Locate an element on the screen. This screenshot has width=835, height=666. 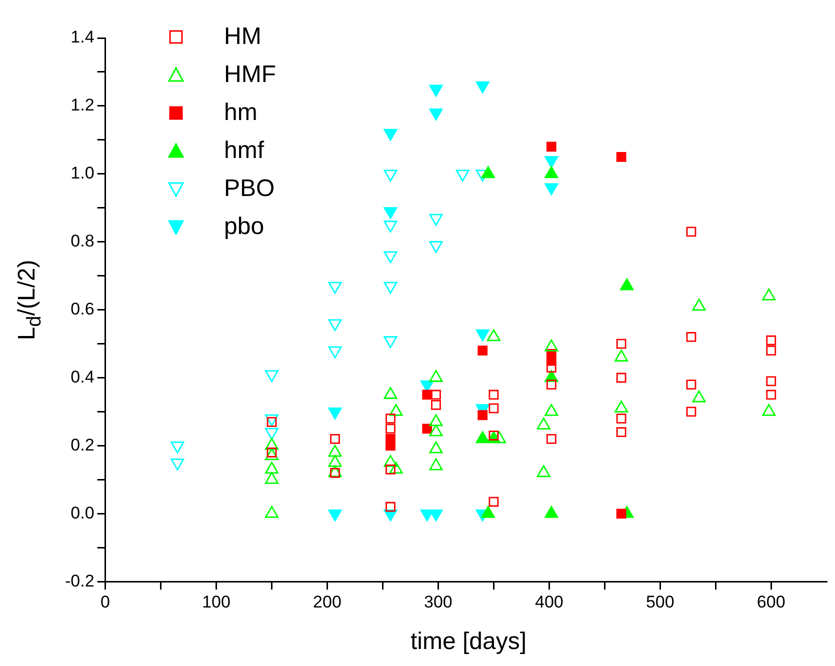
y-tick-label: 0.2 is located at coordinates (82, 444).